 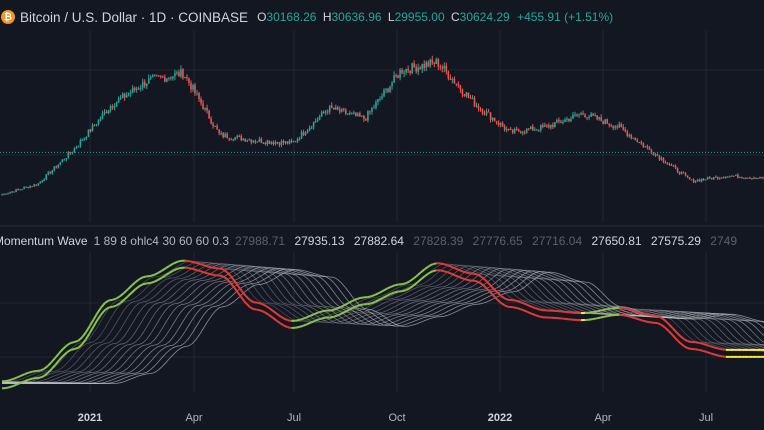 I want to click on indicator-value: 27716.04, so click(x=557, y=241).